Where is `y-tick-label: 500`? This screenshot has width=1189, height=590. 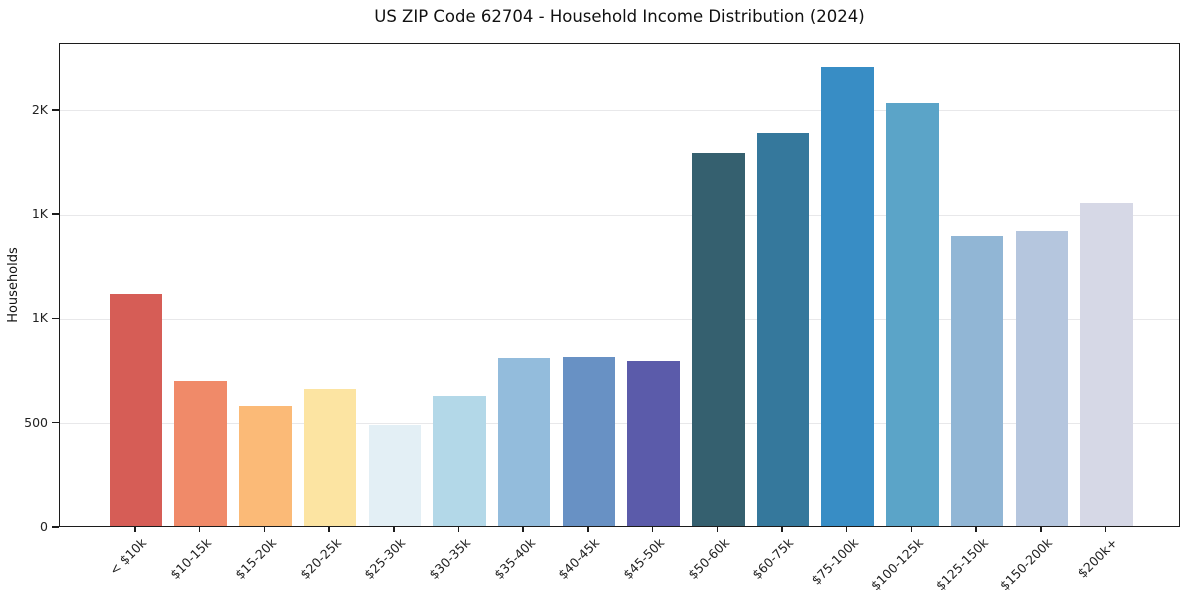
y-tick-label: 500 is located at coordinates (36, 422).